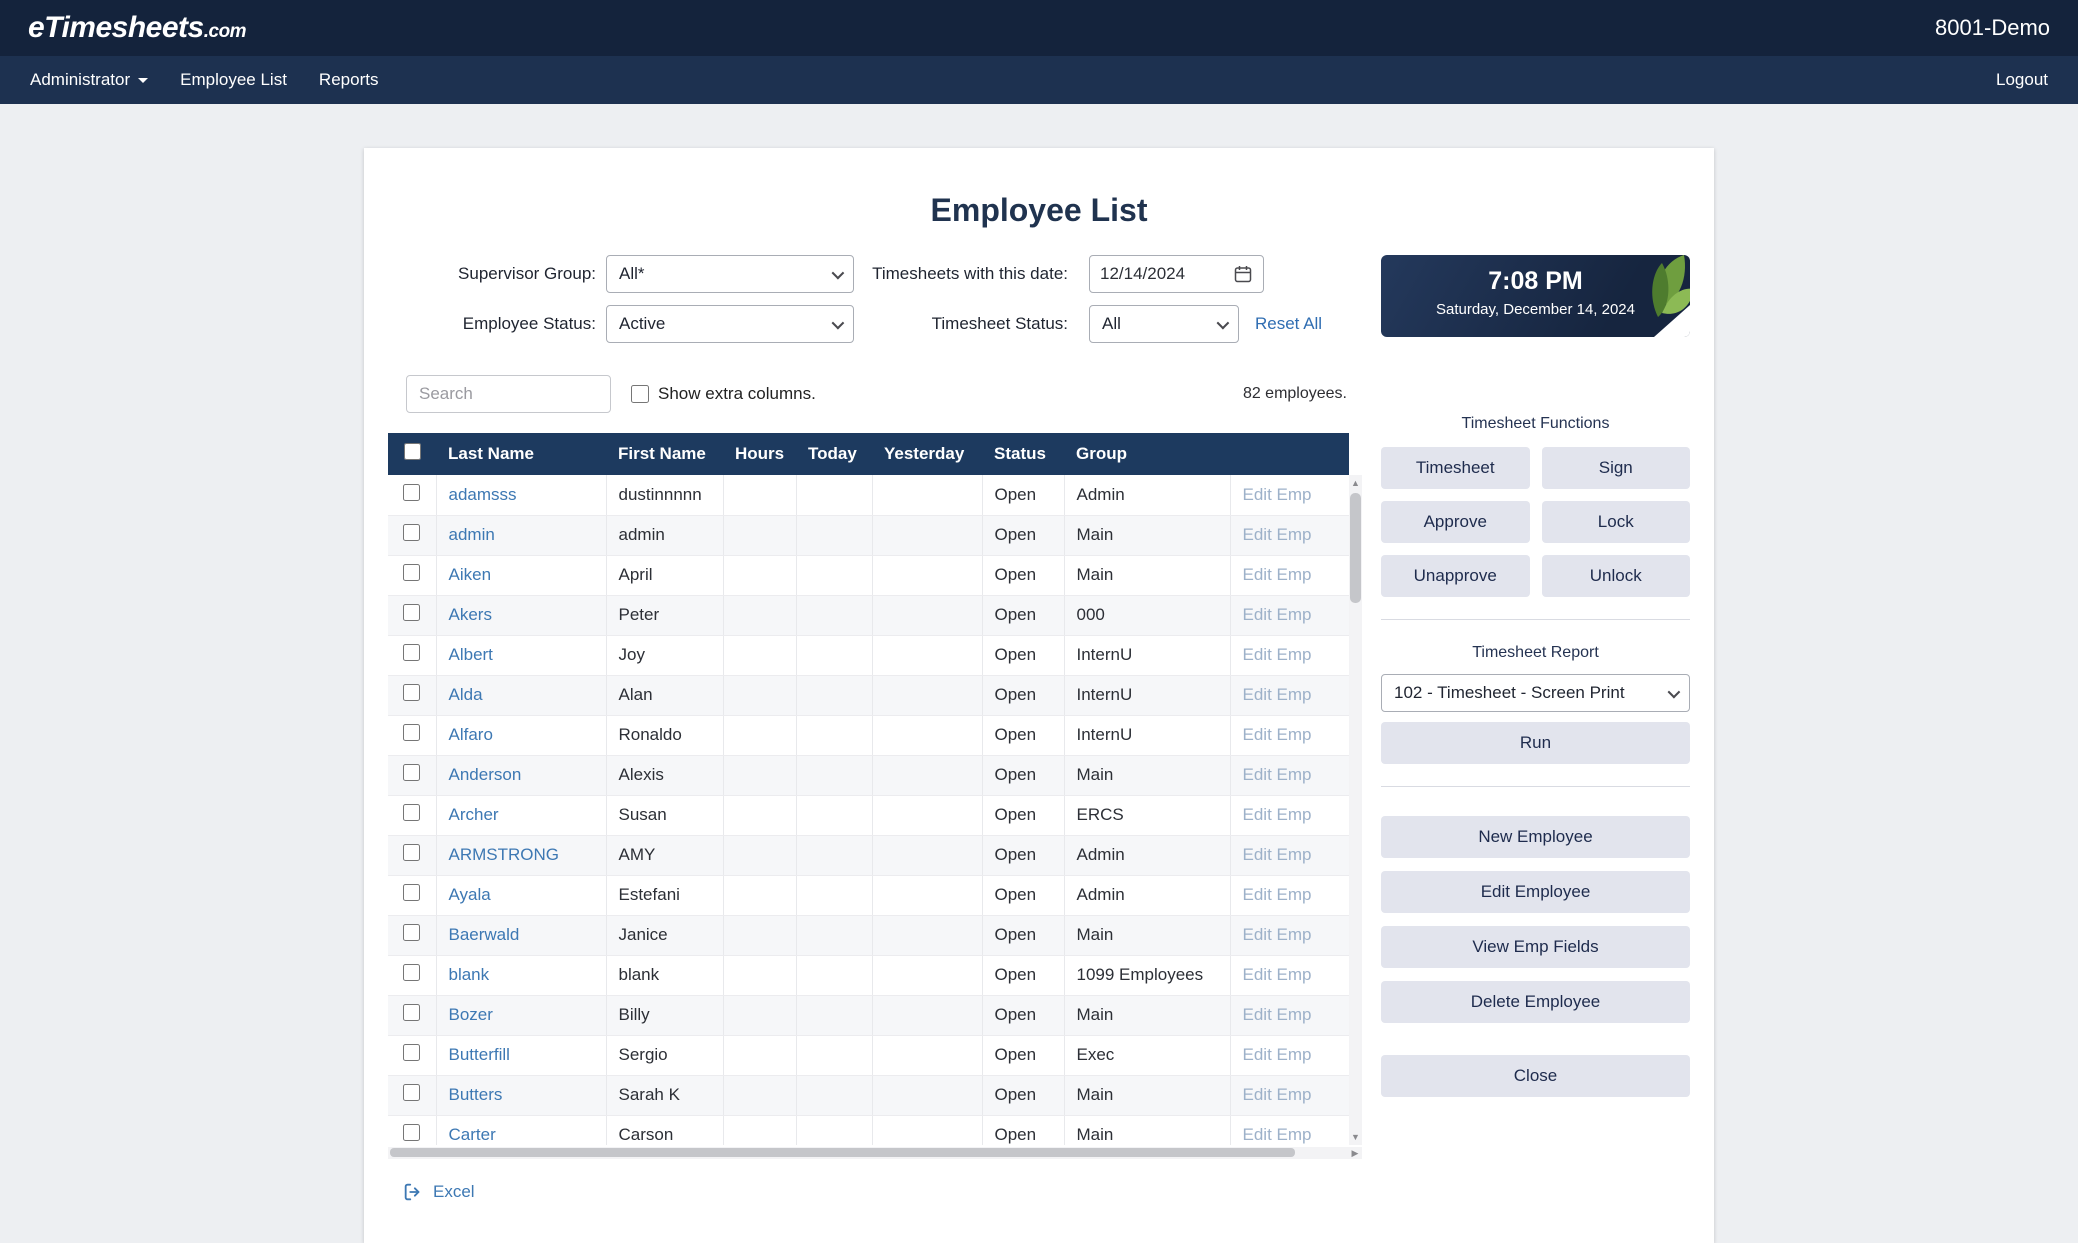 The height and width of the screenshot is (1243, 2078). What do you see at coordinates (1615, 522) in the screenshot?
I see `lock-button: Lock` at bounding box center [1615, 522].